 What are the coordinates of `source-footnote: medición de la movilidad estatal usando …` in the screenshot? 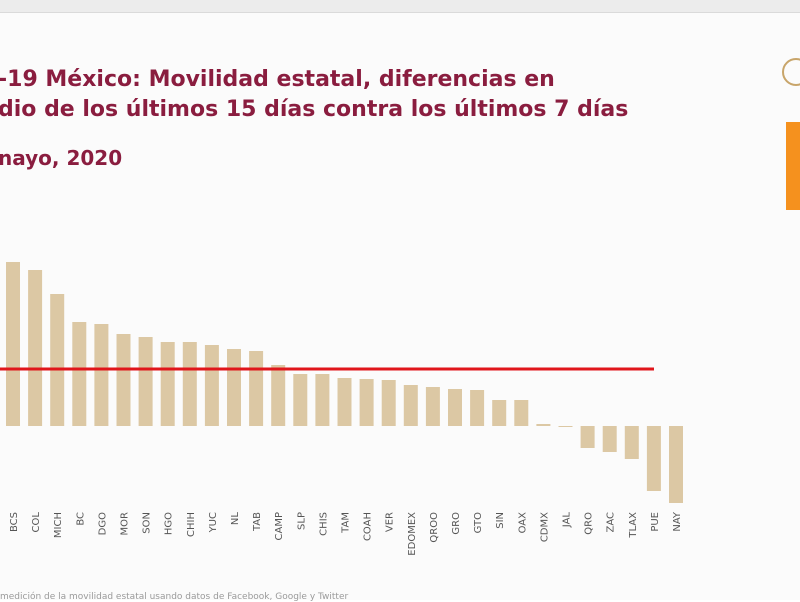 It's located at (174, 597).